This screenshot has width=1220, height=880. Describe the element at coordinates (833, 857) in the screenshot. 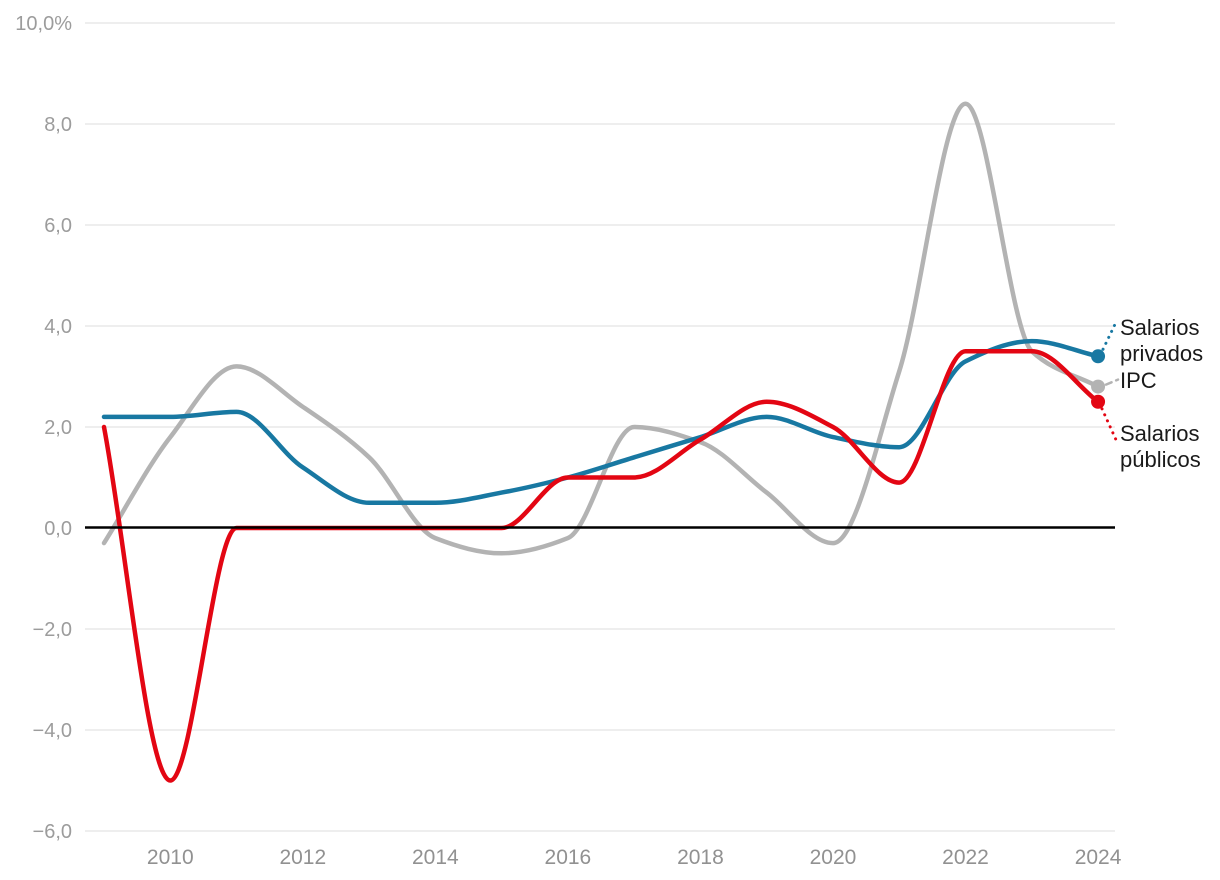

I see `x-tick-label: 2020` at that location.